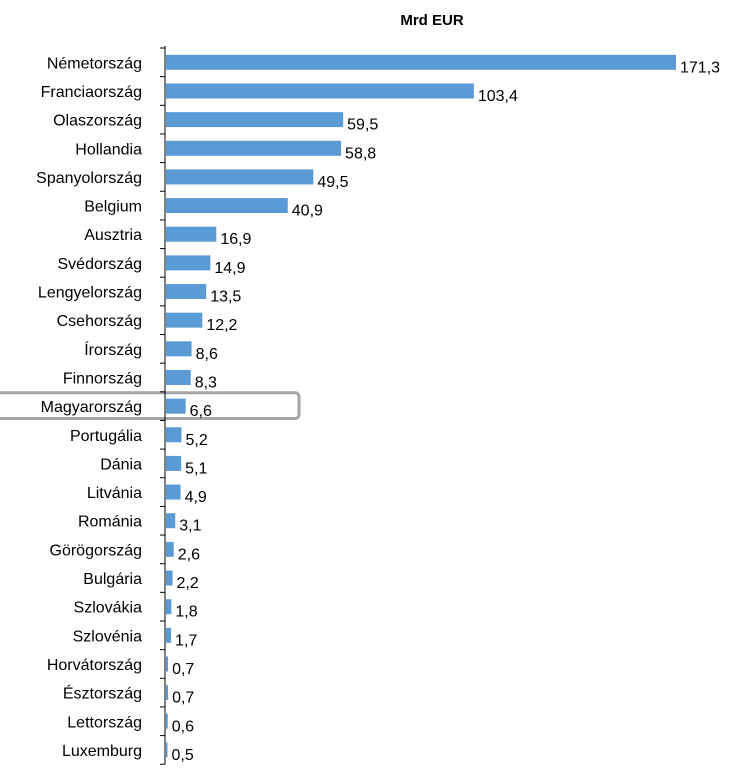 The width and height of the screenshot is (738, 768). What do you see at coordinates (99, 321) in the screenshot?
I see `category-label: Csehország` at bounding box center [99, 321].